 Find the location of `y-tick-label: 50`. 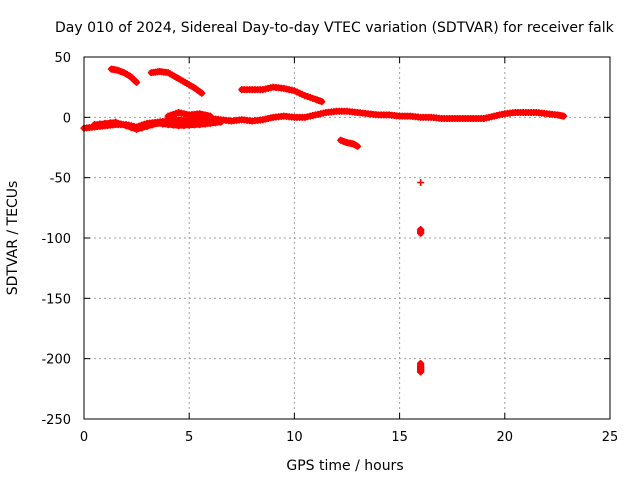

y-tick-label: 50 is located at coordinates (62, 58).